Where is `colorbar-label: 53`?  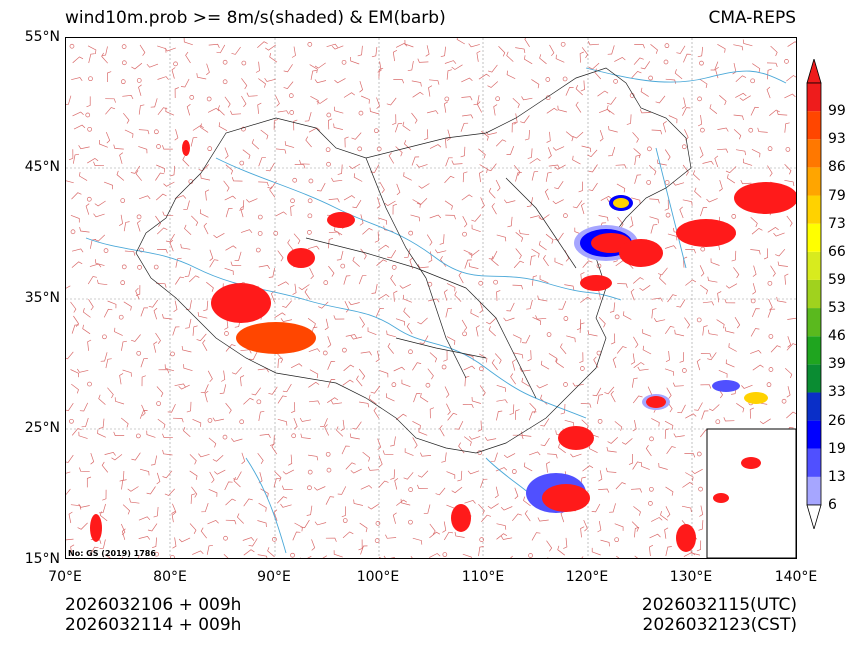 colorbar-label: 53 is located at coordinates (837, 308).